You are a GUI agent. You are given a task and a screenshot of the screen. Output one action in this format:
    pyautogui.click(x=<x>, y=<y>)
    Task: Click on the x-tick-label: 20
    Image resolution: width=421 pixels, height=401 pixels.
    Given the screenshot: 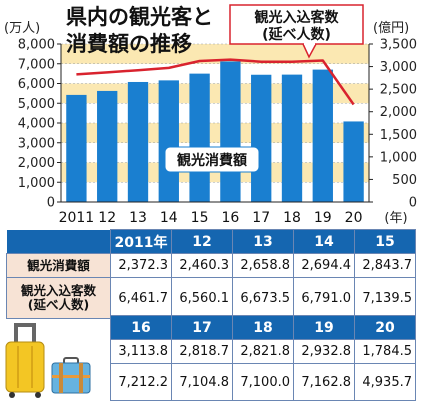 What is the action you would take?
    pyautogui.click(x=354, y=218)
    